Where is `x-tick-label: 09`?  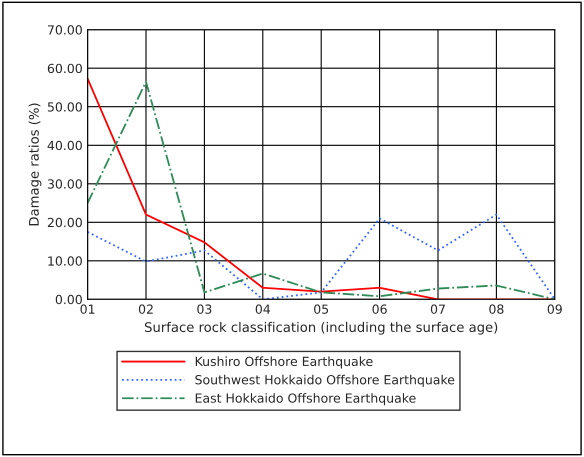
x-tick-label: 09 is located at coordinates (555, 309).